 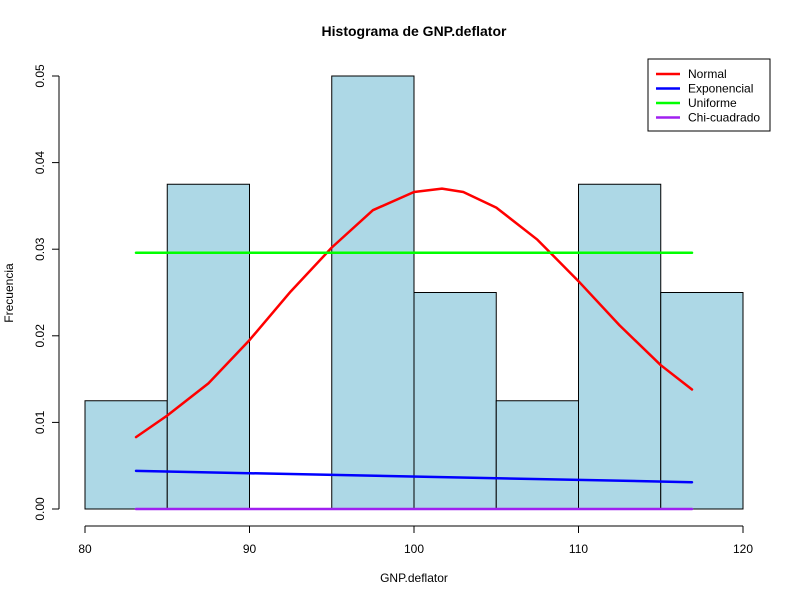 What do you see at coordinates (414, 31) in the screenshot?
I see `chart-title: Histograma de GNP.deflator` at bounding box center [414, 31].